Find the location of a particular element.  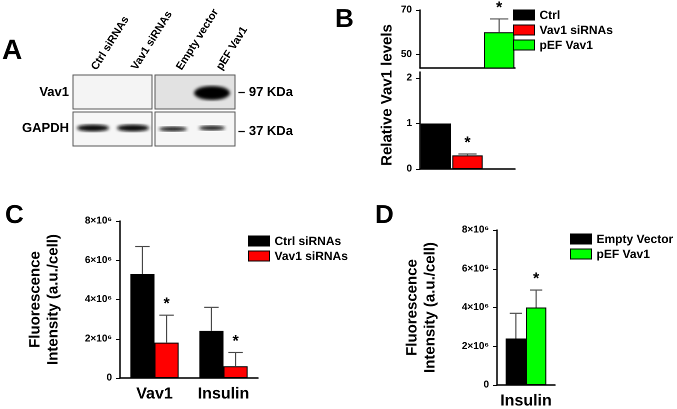

x-tick-label: Vav1 is located at coordinates (154, 394).